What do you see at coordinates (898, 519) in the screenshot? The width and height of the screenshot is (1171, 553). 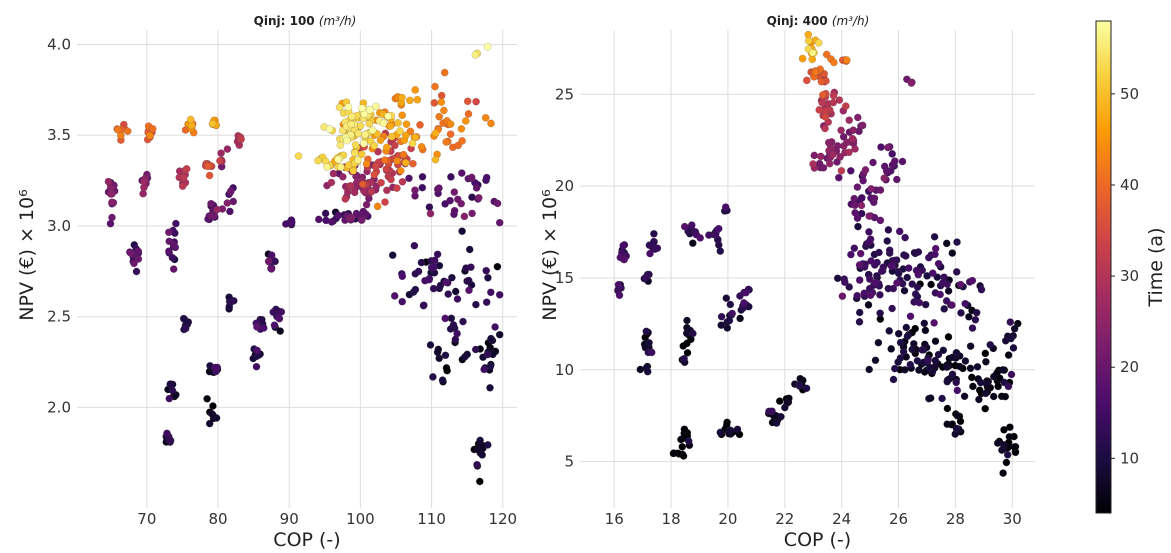 I see `x-tick-label: 26` at bounding box center [898, 519].